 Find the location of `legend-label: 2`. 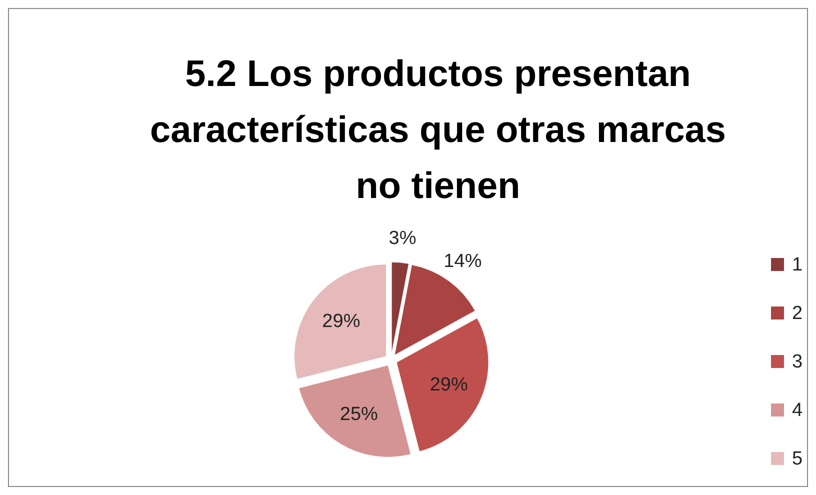

legend-label: 2 is located at coordinates (797, 313).